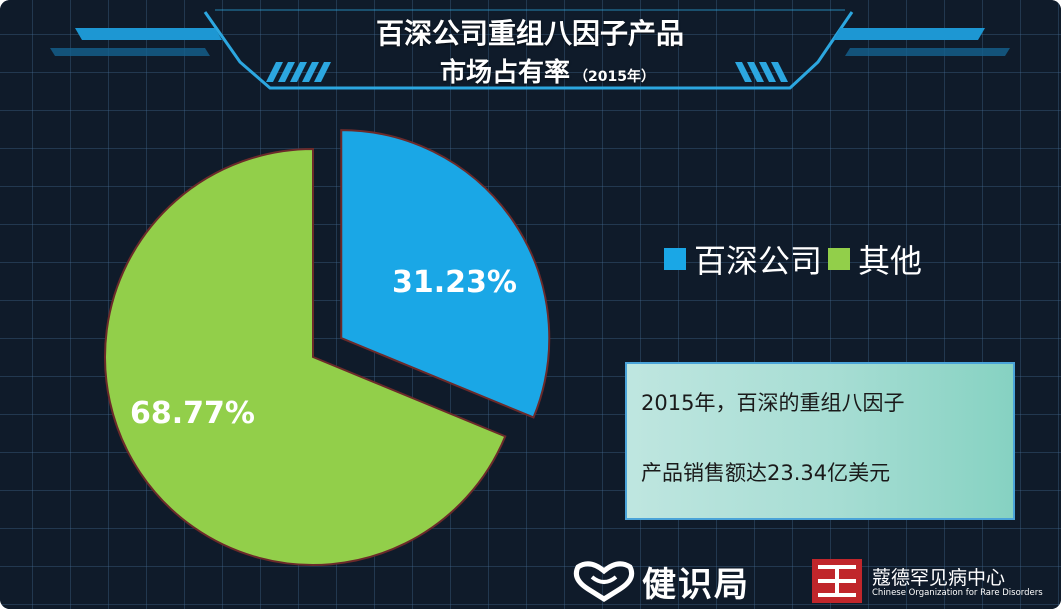 This screenshot has height=609, width=1061. Describe the element at coordinates (766, 473) in the screenshot. I see `note-line-2: 产品销售额达23.34亿美元` at that location.